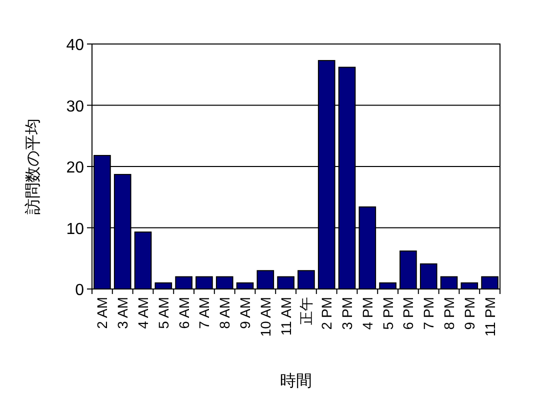  I want to click on x-tick-label: 4 PM, so click(367, 313).